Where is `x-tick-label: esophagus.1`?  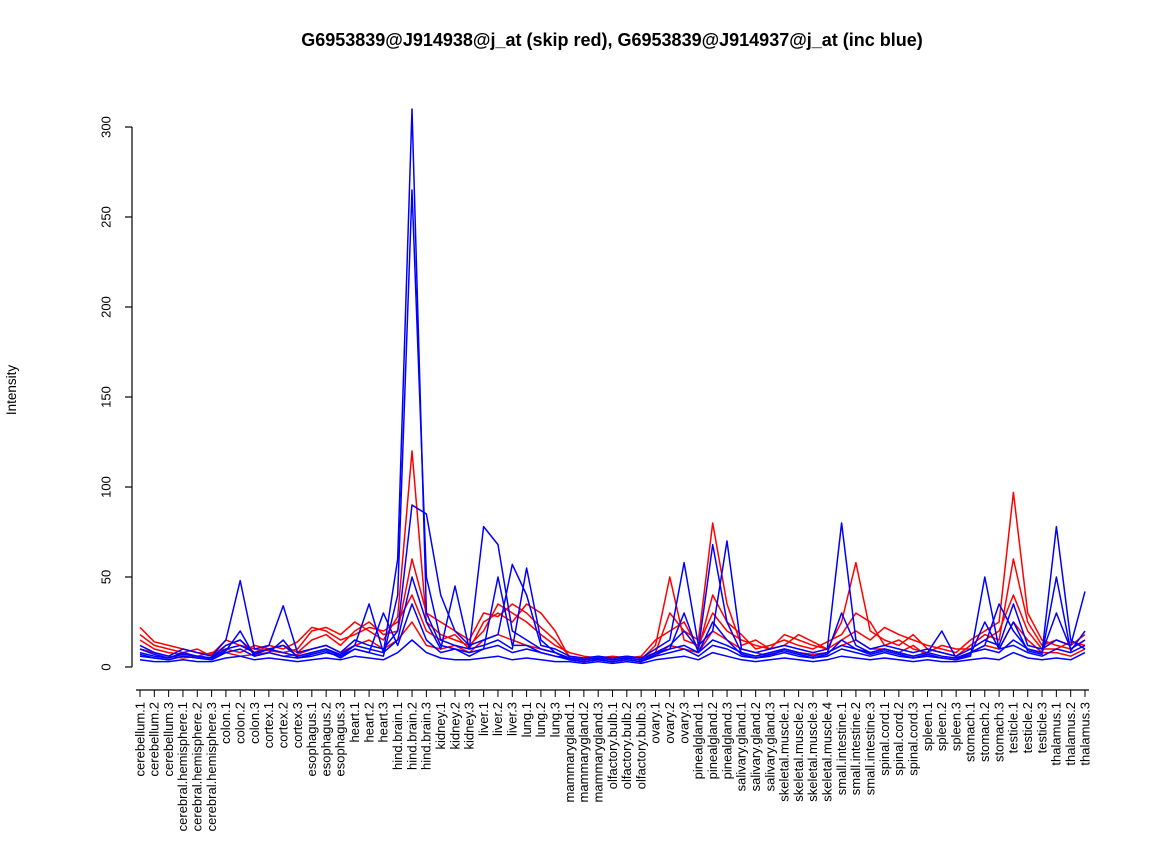 x-tick-label: esophagus.1 is located at coordinates (311, 739).